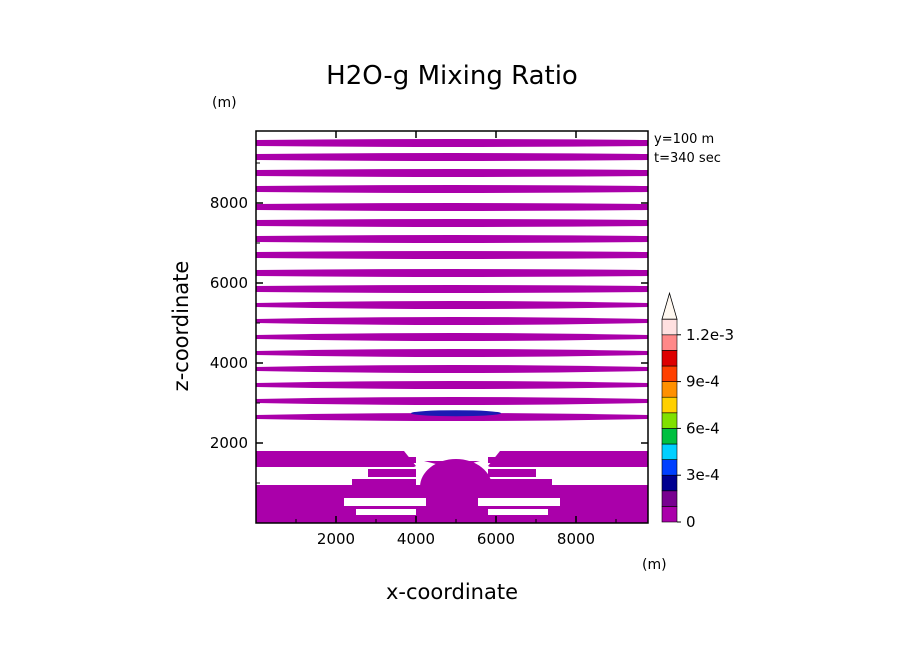 This screenshot has height=654, width=904. Describe the element at coordinates (181, 326) in the screenshot. I see `y-axis-label: z-coordinate` at that location.